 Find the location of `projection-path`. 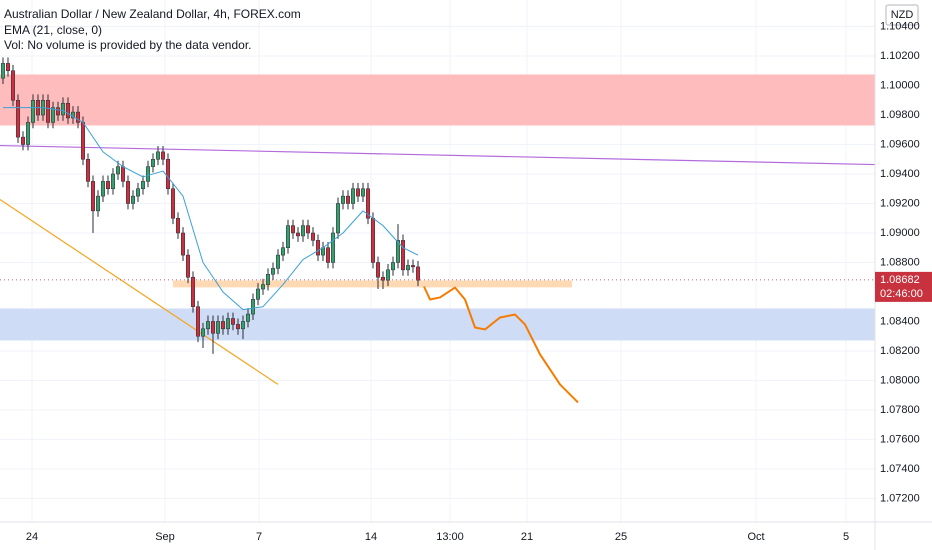

projection-path is located at coordinates (501, 345).